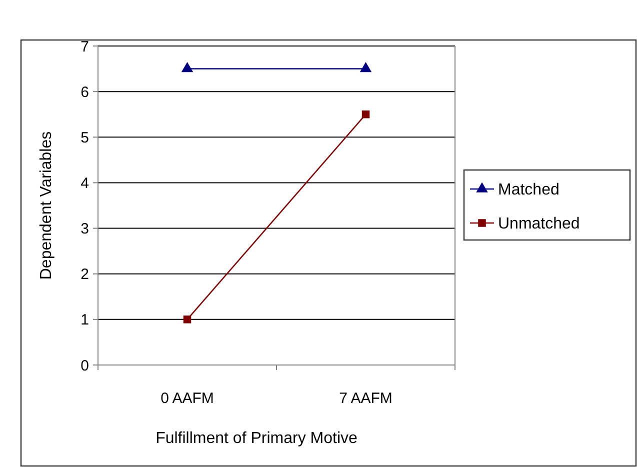  I want to click on legend-label: Unmatched, so click(539, 224).